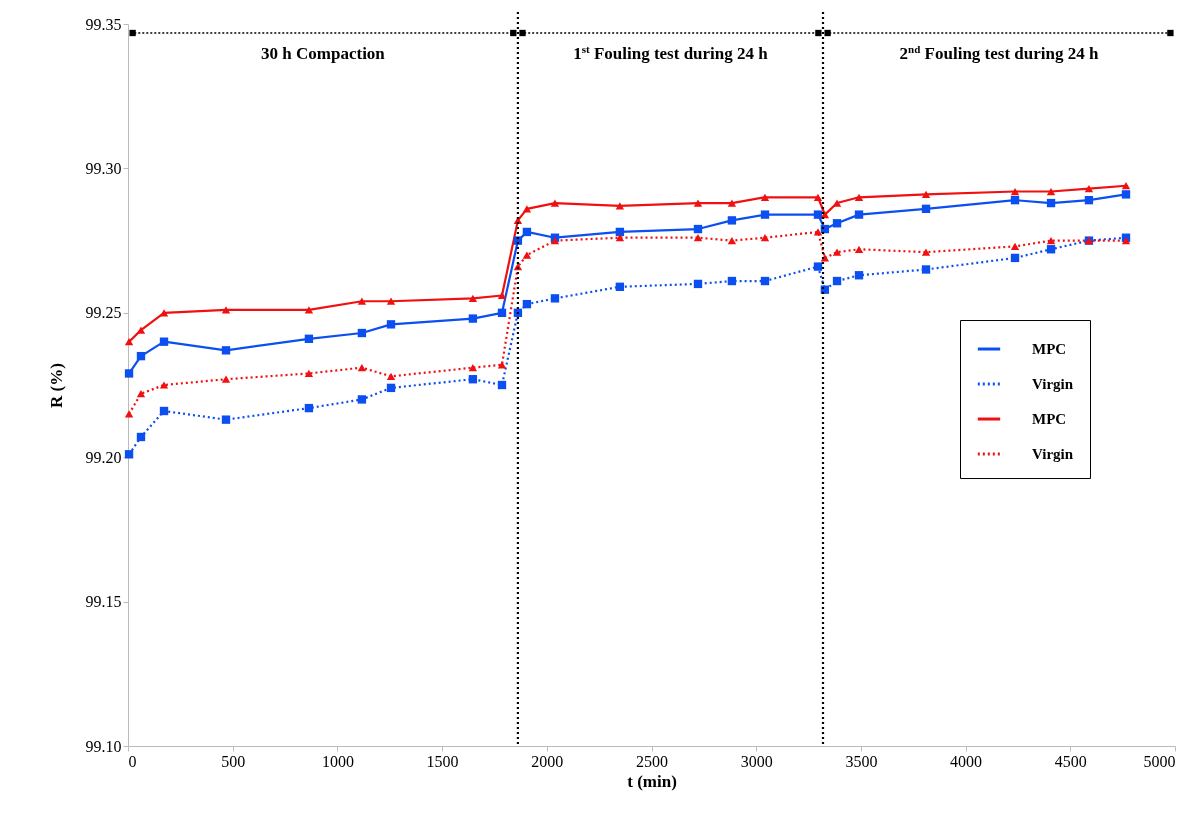 The width and height of the screenshot is (1201, 818). What do you see at coordinates (103, 313) in the screenshot?
I see `y-tick-label: 99.25` at bounding box center [103, 313].